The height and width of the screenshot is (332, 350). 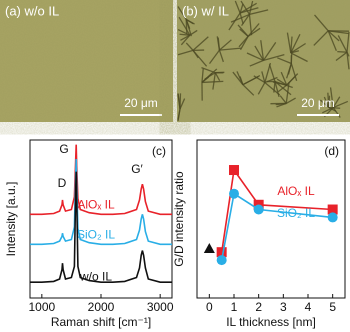 What do you see at coordinates (331, 151) in the screenshot?
I see `panel-label: (d)` at bounding box center [331, 151].